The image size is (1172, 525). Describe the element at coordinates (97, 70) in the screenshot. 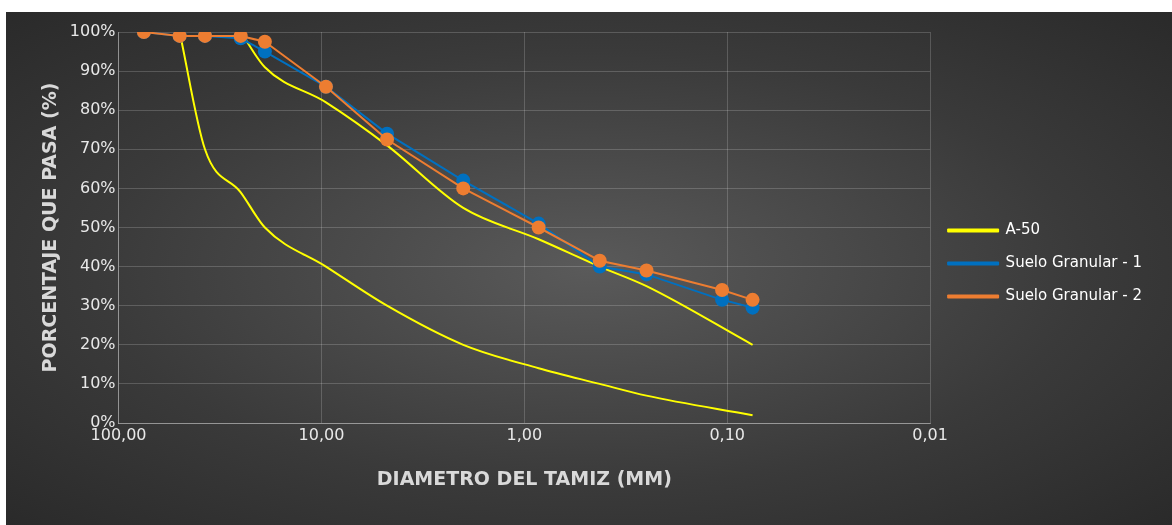

I see `y-tick-label: 90%` at that location.